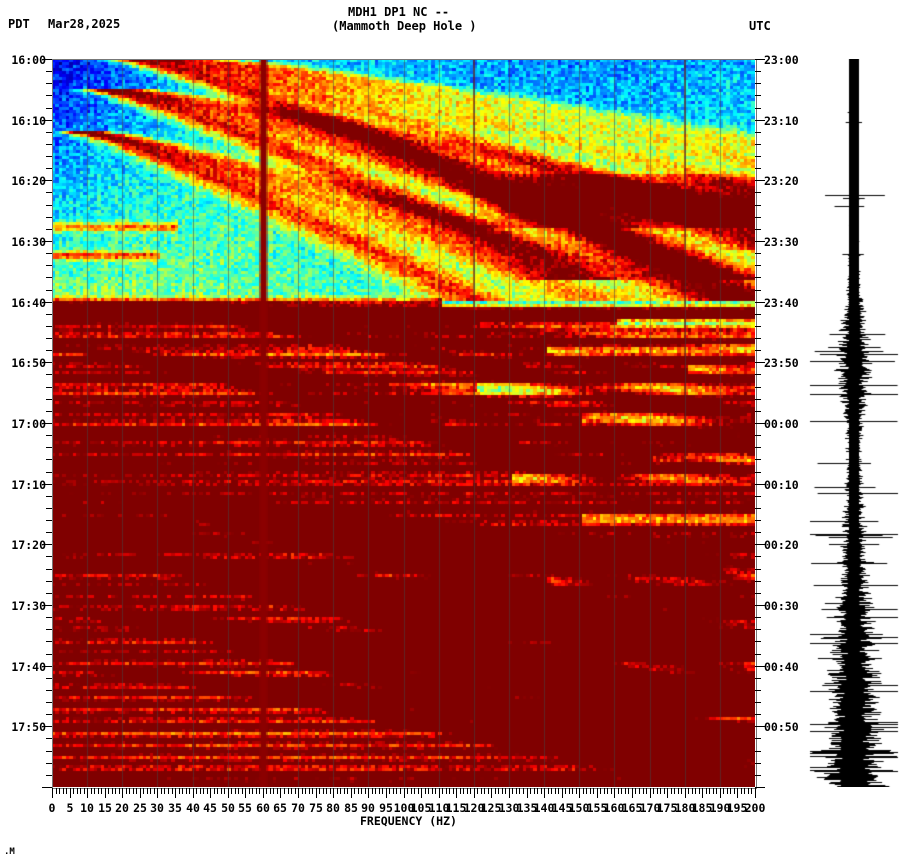  Describe the element at coordinates (333, 808) in the screenshot. I see `freq-label: 80` at that location.